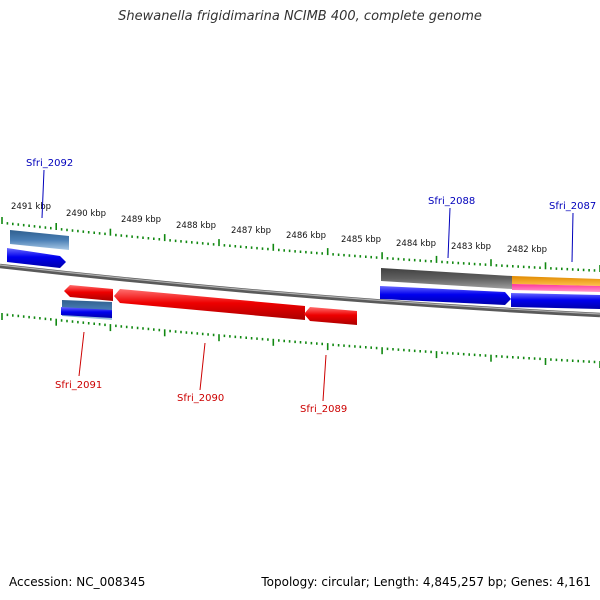  Describe the element at coordinates (86, 312) in the screenshot. I see `gene-sfri-2091-blue-cds` at that location.